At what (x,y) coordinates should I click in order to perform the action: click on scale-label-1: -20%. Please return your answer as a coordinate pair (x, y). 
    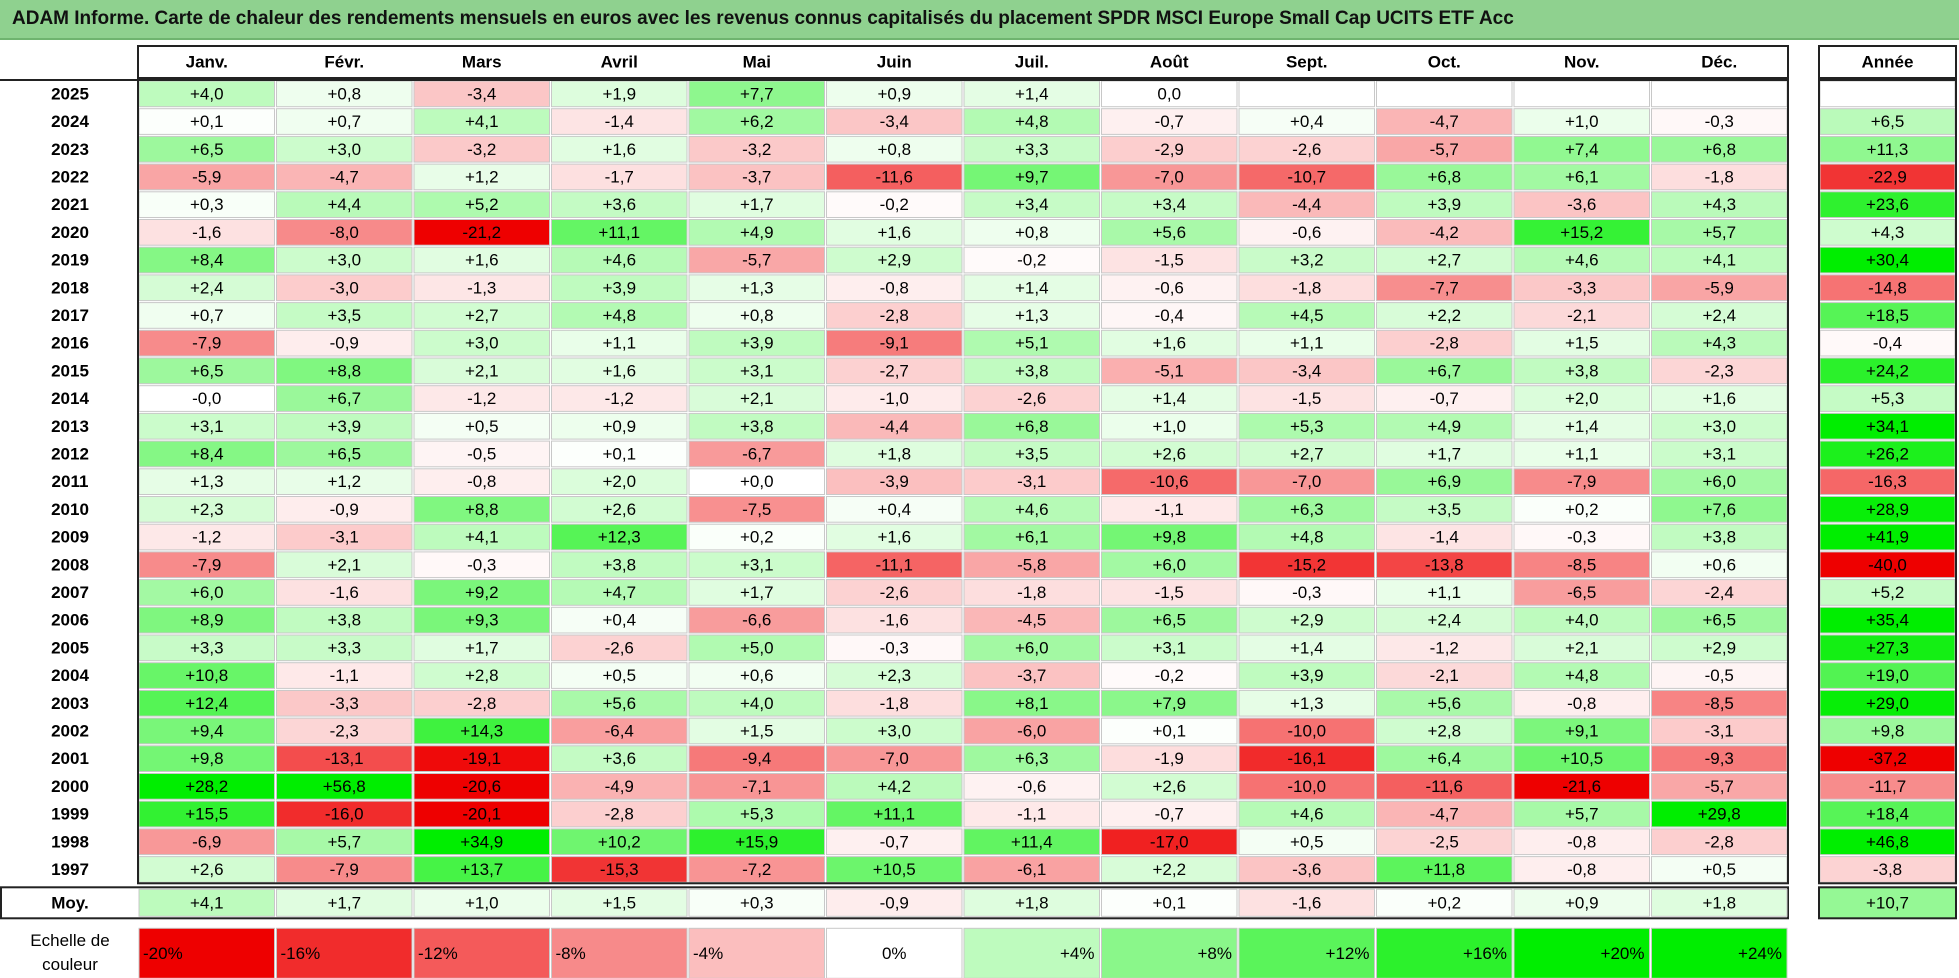
    Looking at the image, I should click on (163, 953).